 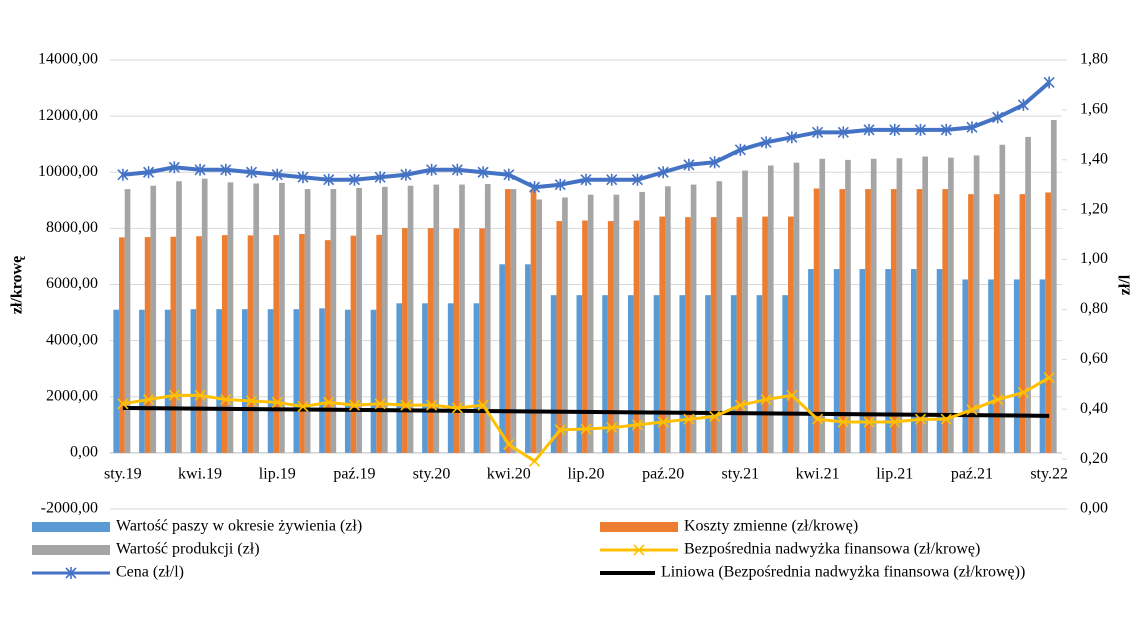 What do you see at coordinates (972, 474) in the screenshot?
I see `x-tick-label: paź.21` at bounding box center [972, 474].